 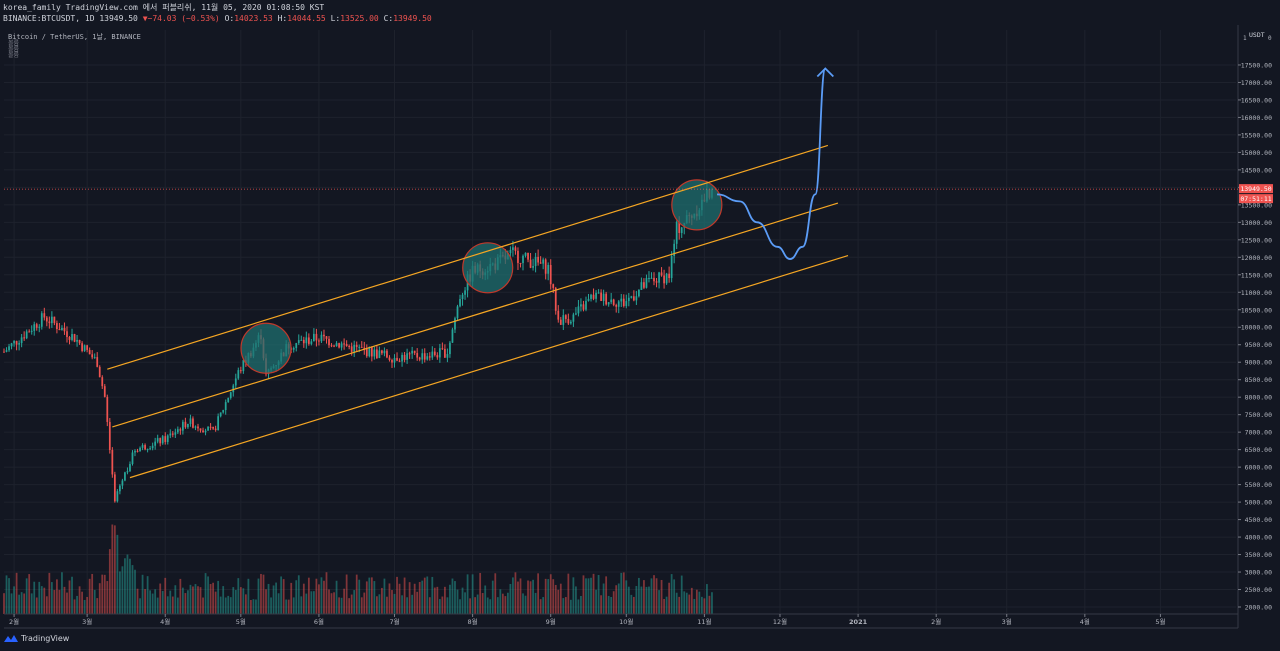 What do you see at coordinates (358, 569) in the screenshot?
I see `volume-bars` at bounding box center [358, 569].